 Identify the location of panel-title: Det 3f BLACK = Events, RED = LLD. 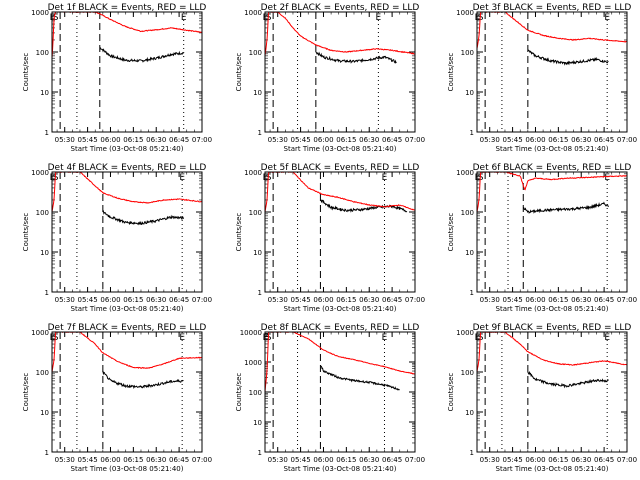
(552, 8).